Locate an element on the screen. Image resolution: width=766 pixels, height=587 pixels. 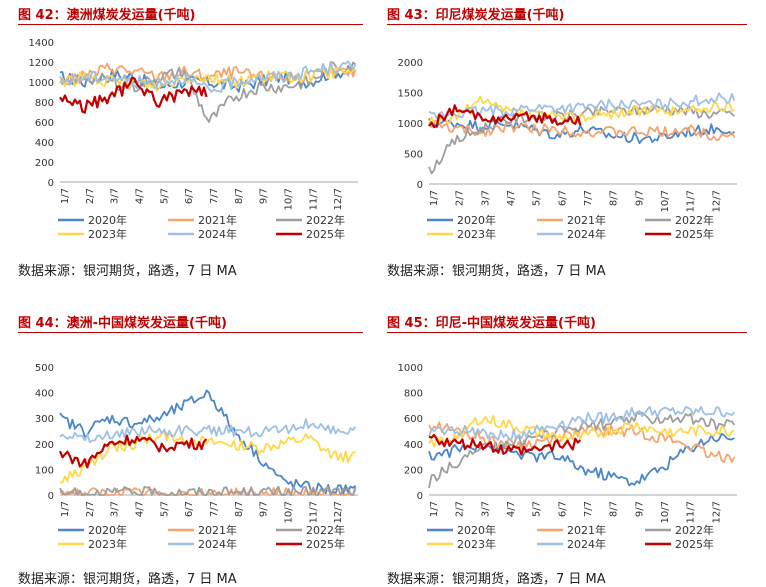
y-tick-label: 600 is located at coordinates (413, 419).